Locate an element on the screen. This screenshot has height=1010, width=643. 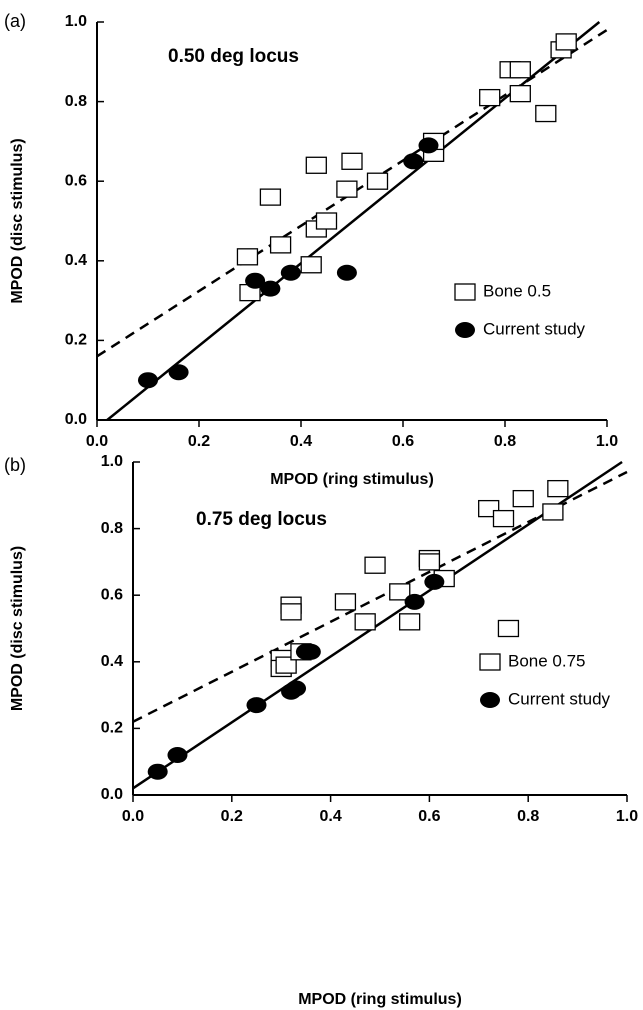
panel-label: (a) is located at coordinates (15, 21).